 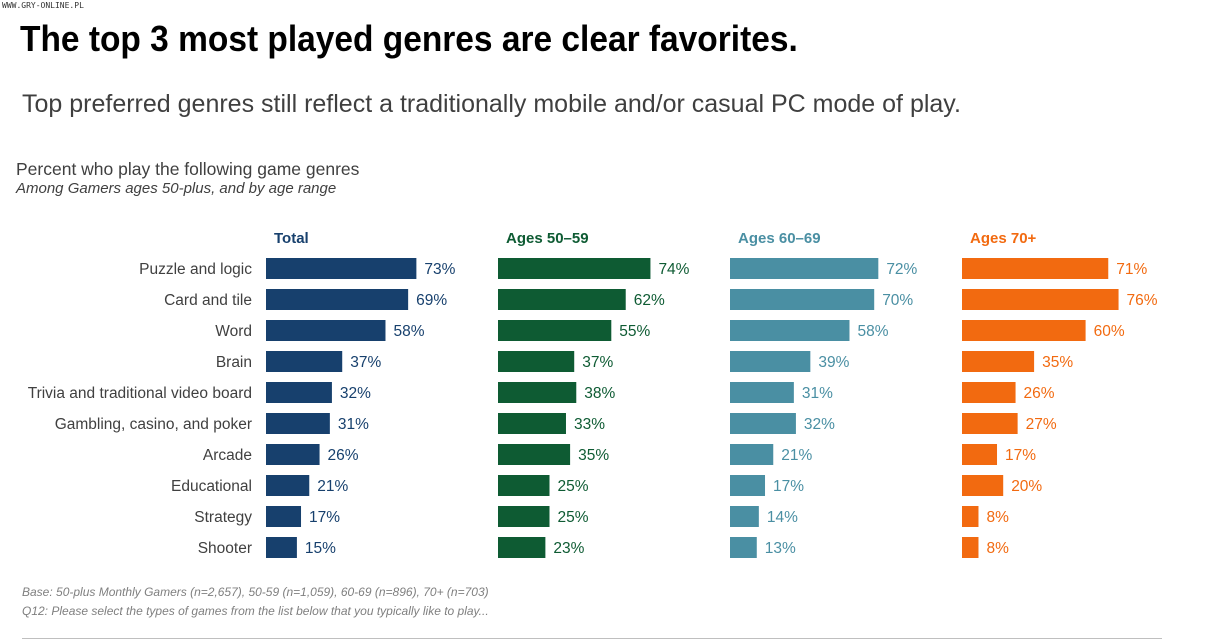 What do you see at coordinates (153, 424) in the screenshot?
I see `category-label: Gambling, casino, and poker` at bounding box center [153, 424].